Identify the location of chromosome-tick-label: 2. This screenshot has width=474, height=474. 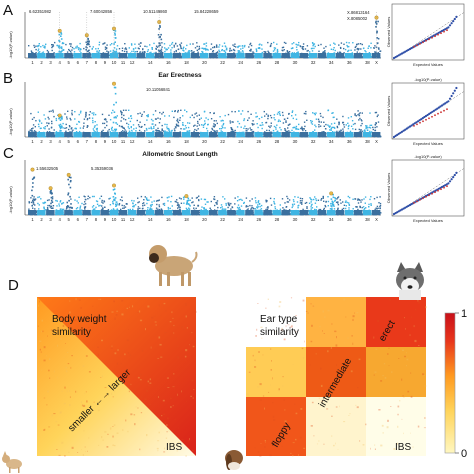
(41, 219).